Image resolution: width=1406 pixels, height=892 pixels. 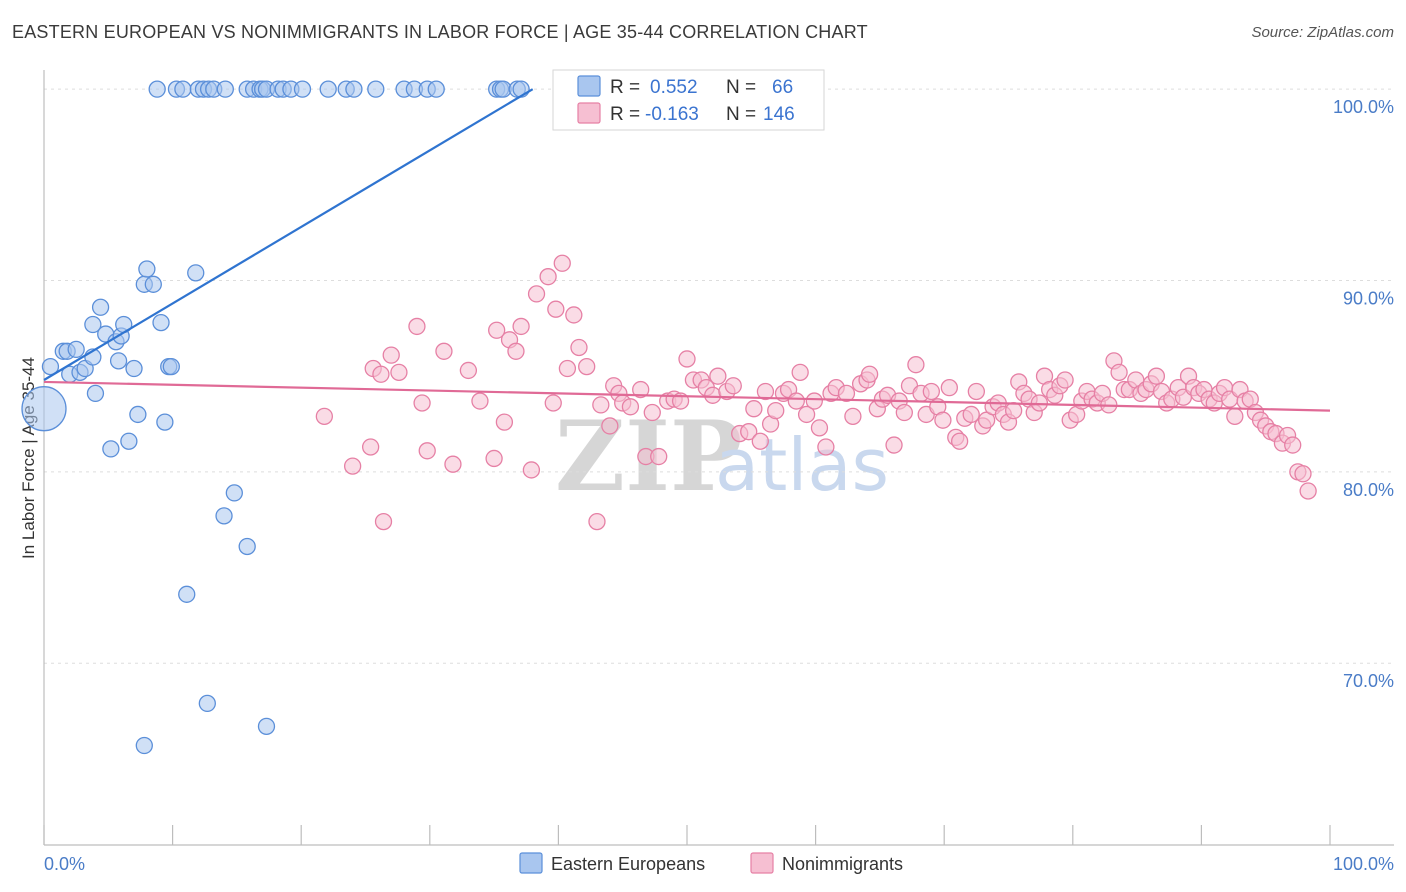 I want to click on trend-line-nonimmigrants, so click(x=687, y=396).